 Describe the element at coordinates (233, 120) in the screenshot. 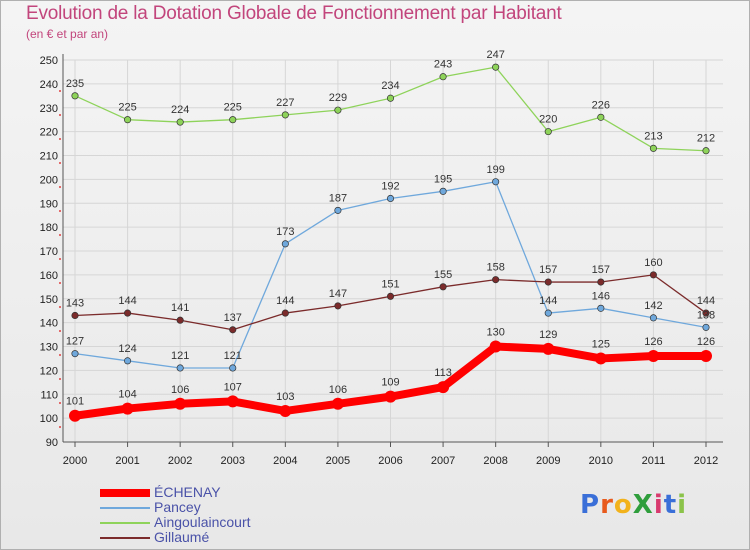

I see `data-point-aingoulaincourt-2003` at that location.